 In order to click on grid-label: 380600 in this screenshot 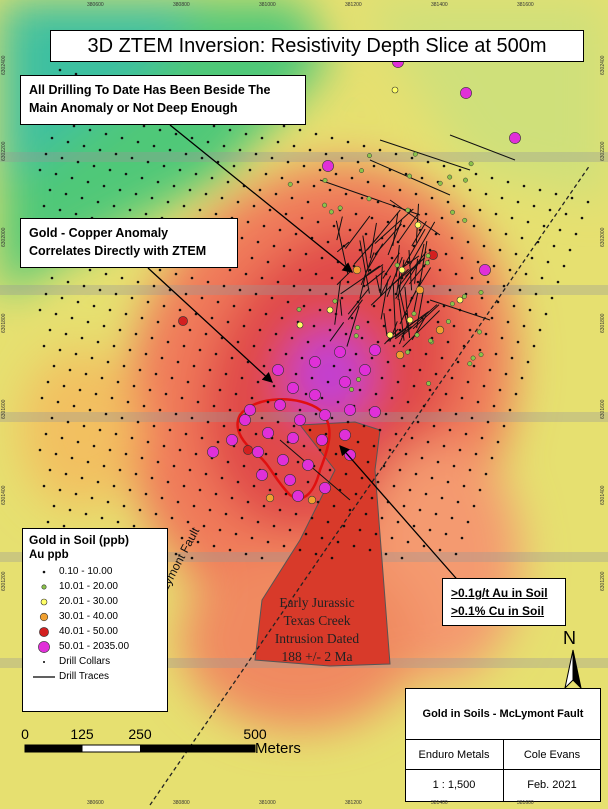, I will do `click(95, 803)`.